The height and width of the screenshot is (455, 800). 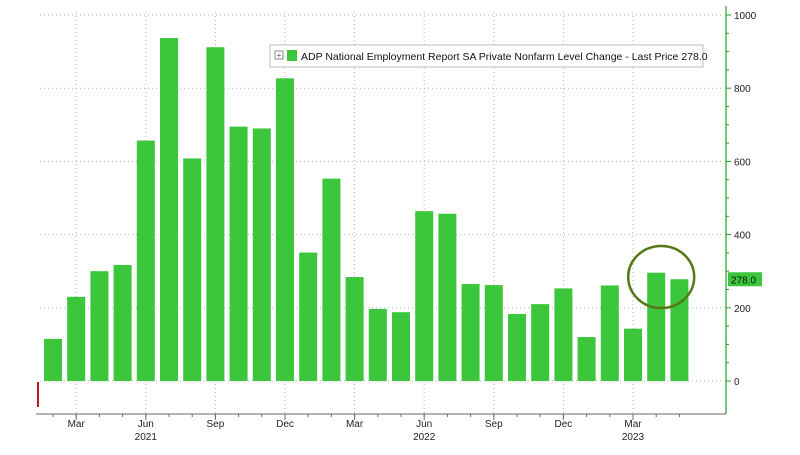 What do you see at coordinates (292, 55) in the screenshot?
I see `legend-swatch` at bounding box center [292, 55].